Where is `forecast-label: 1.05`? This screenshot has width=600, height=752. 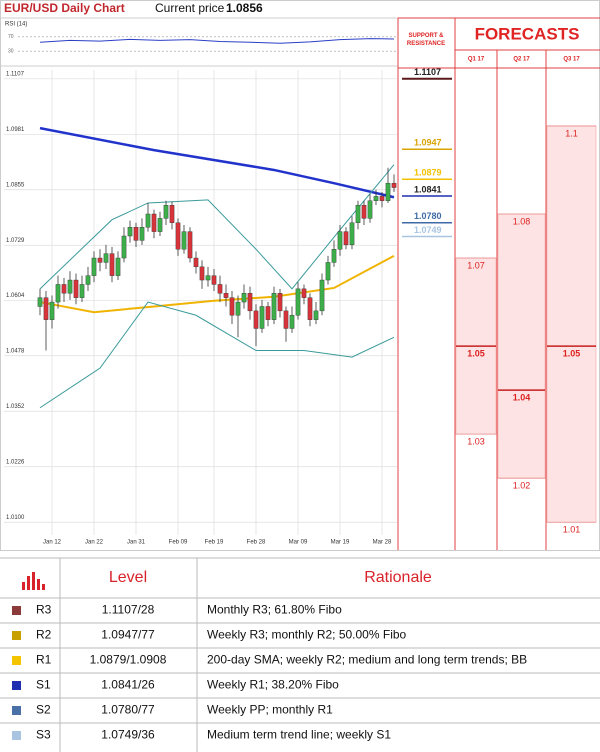
forecast-label: 1.05 is located at coordinates (572, 353).